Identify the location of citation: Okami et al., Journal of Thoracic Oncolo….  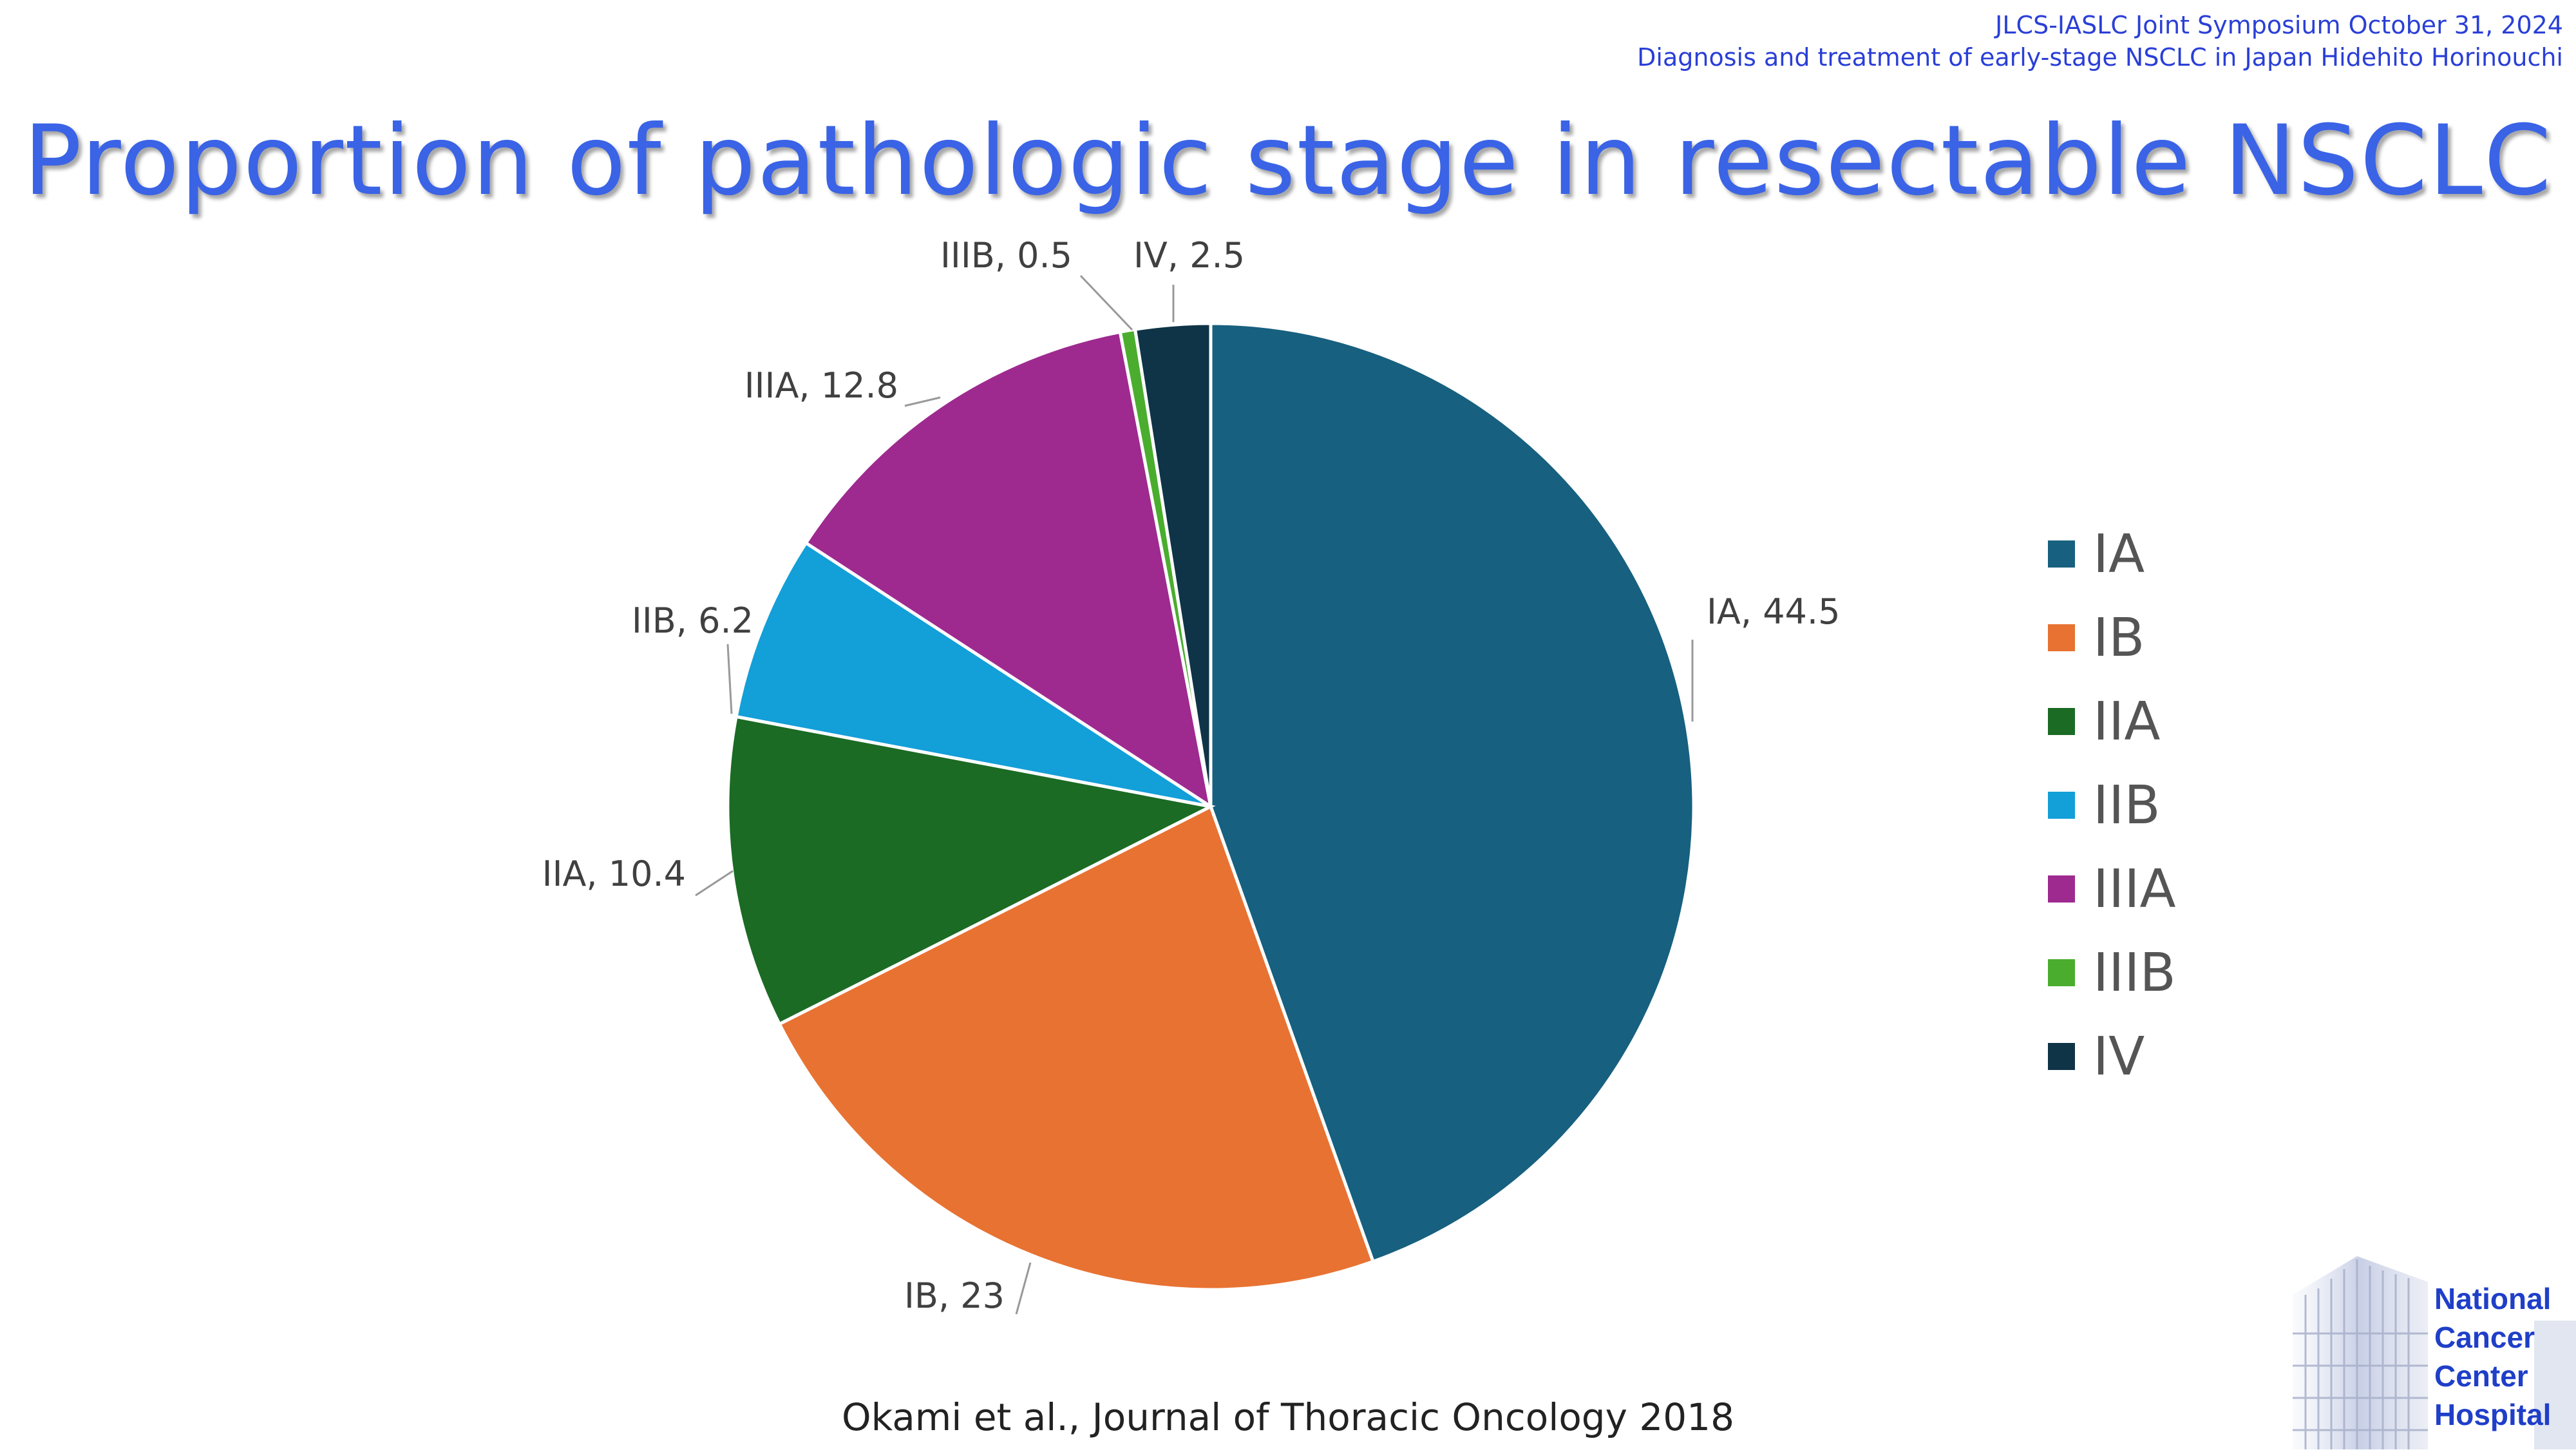
(1288, 1417).